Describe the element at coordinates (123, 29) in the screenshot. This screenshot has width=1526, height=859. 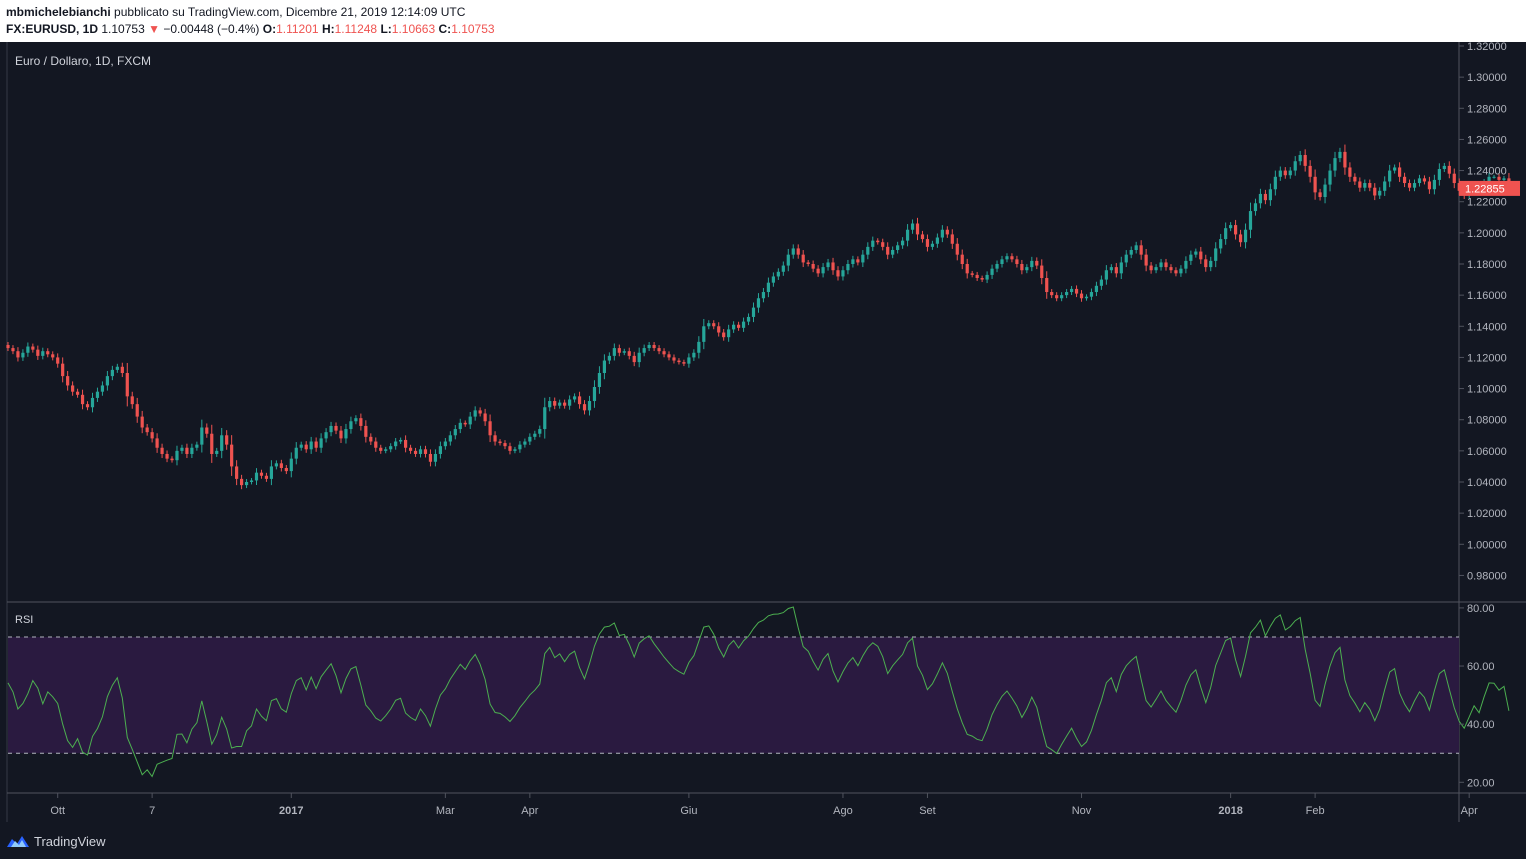
I see `last-price: 1.10753` at that location.